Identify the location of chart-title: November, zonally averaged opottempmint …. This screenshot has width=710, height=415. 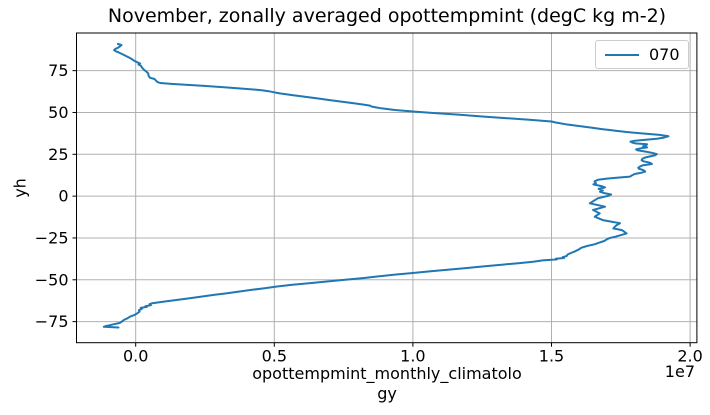
(387, 16).